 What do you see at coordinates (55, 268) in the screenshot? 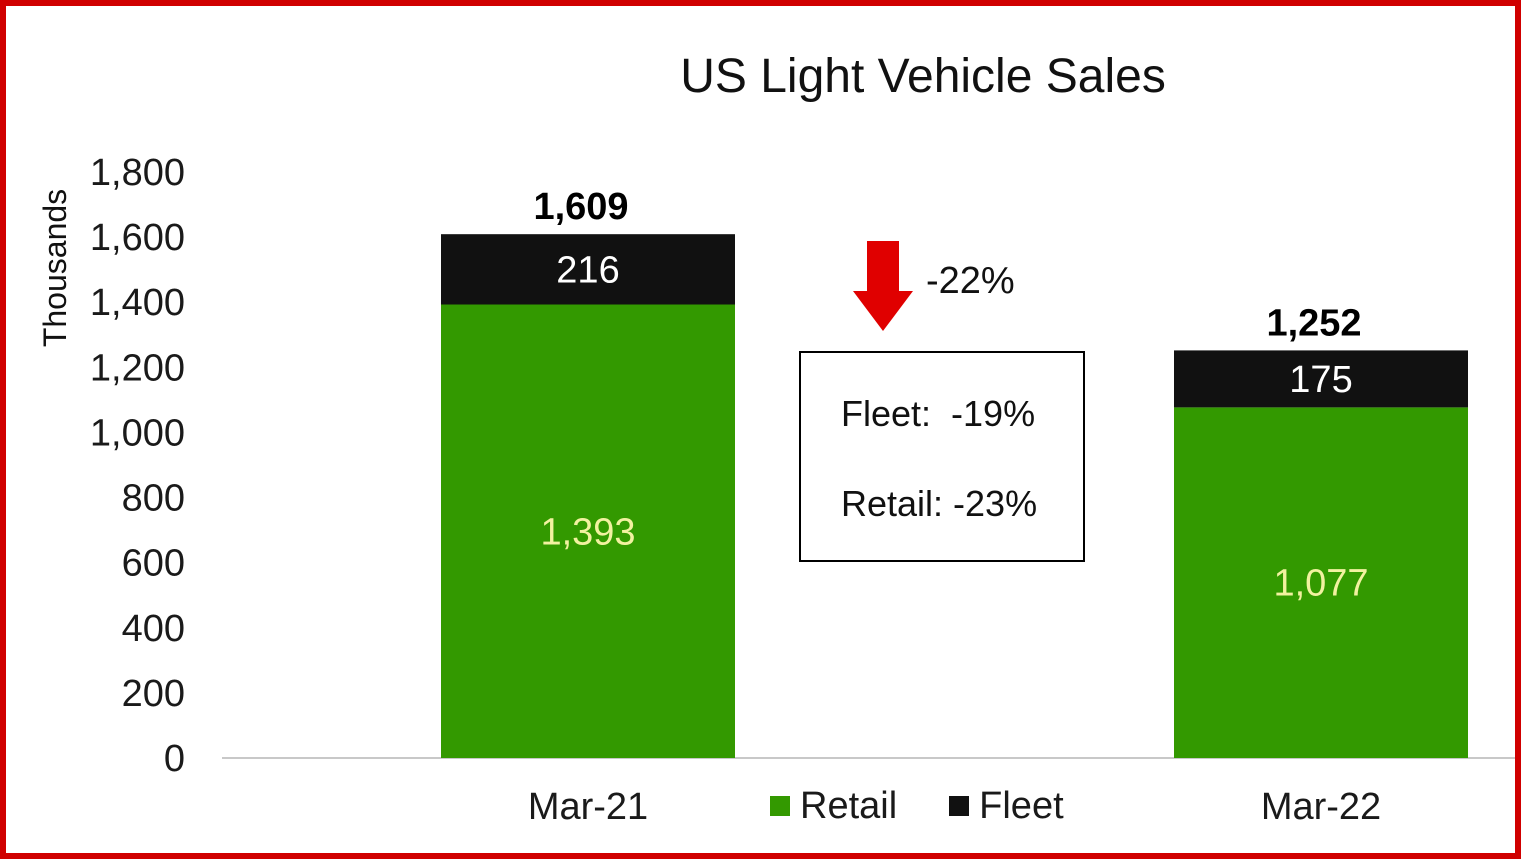
I see `y-axis-label: Thousands` at bounding box center [55, 268].